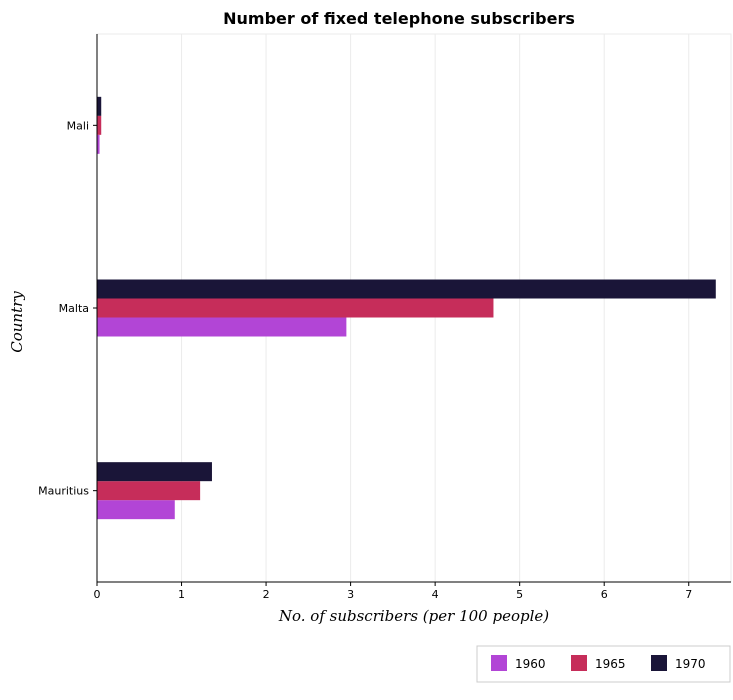 The image size is (733, 700). I want to click on x-tick-label: 3, so click(350, 594).